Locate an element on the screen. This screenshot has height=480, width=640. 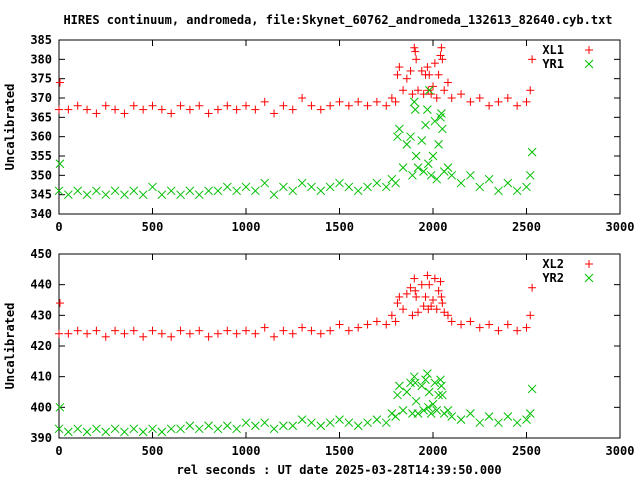
x-tick-label: 0 is located at coordinates (58, 451).